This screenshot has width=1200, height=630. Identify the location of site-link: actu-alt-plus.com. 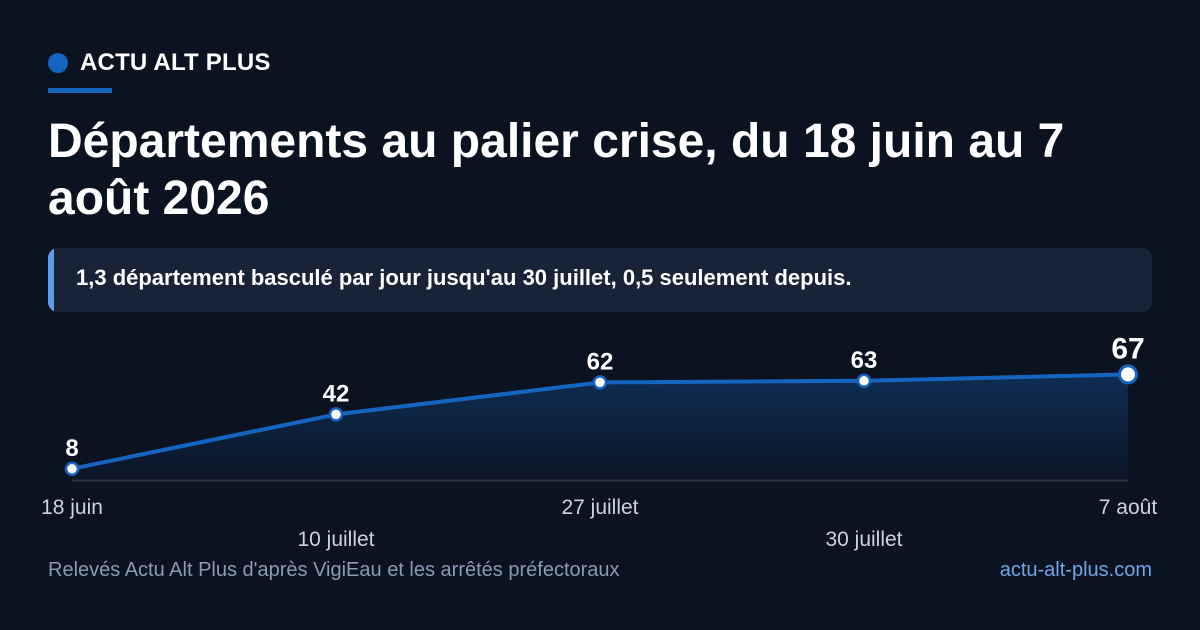
(1075, 570).